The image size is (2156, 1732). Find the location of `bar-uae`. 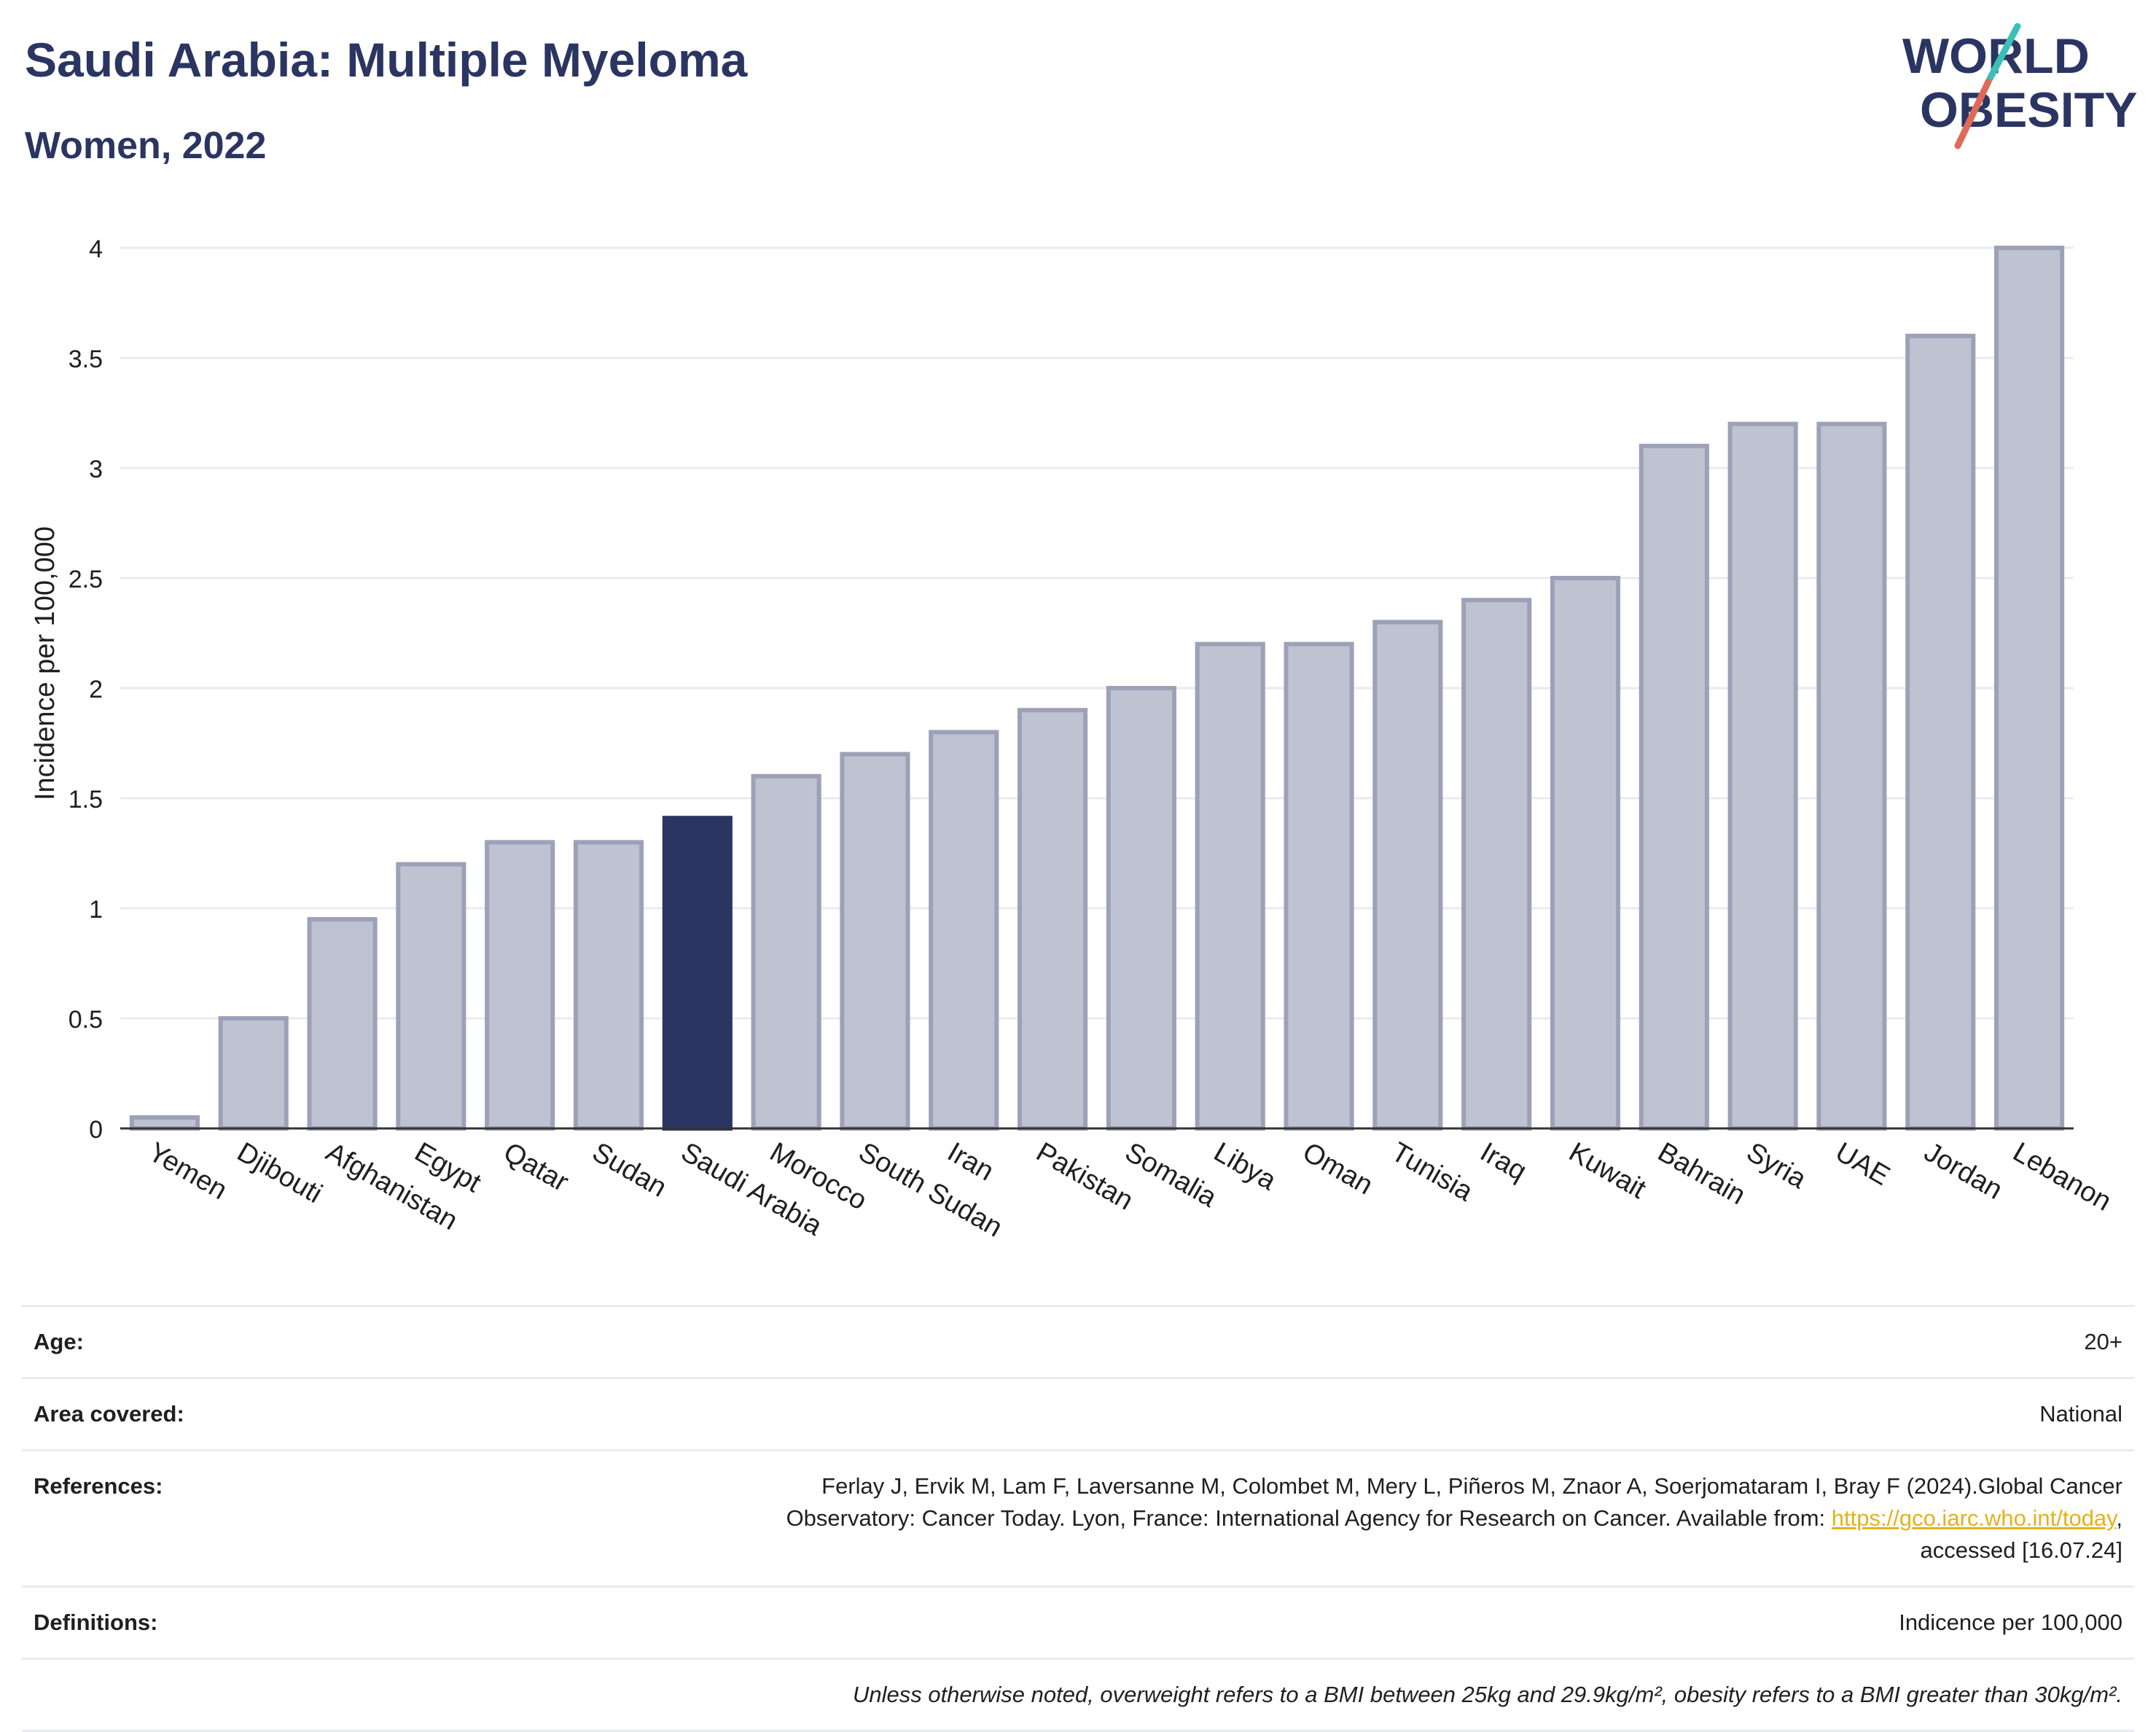

bar-uae is located at coordinates (1852, 776).